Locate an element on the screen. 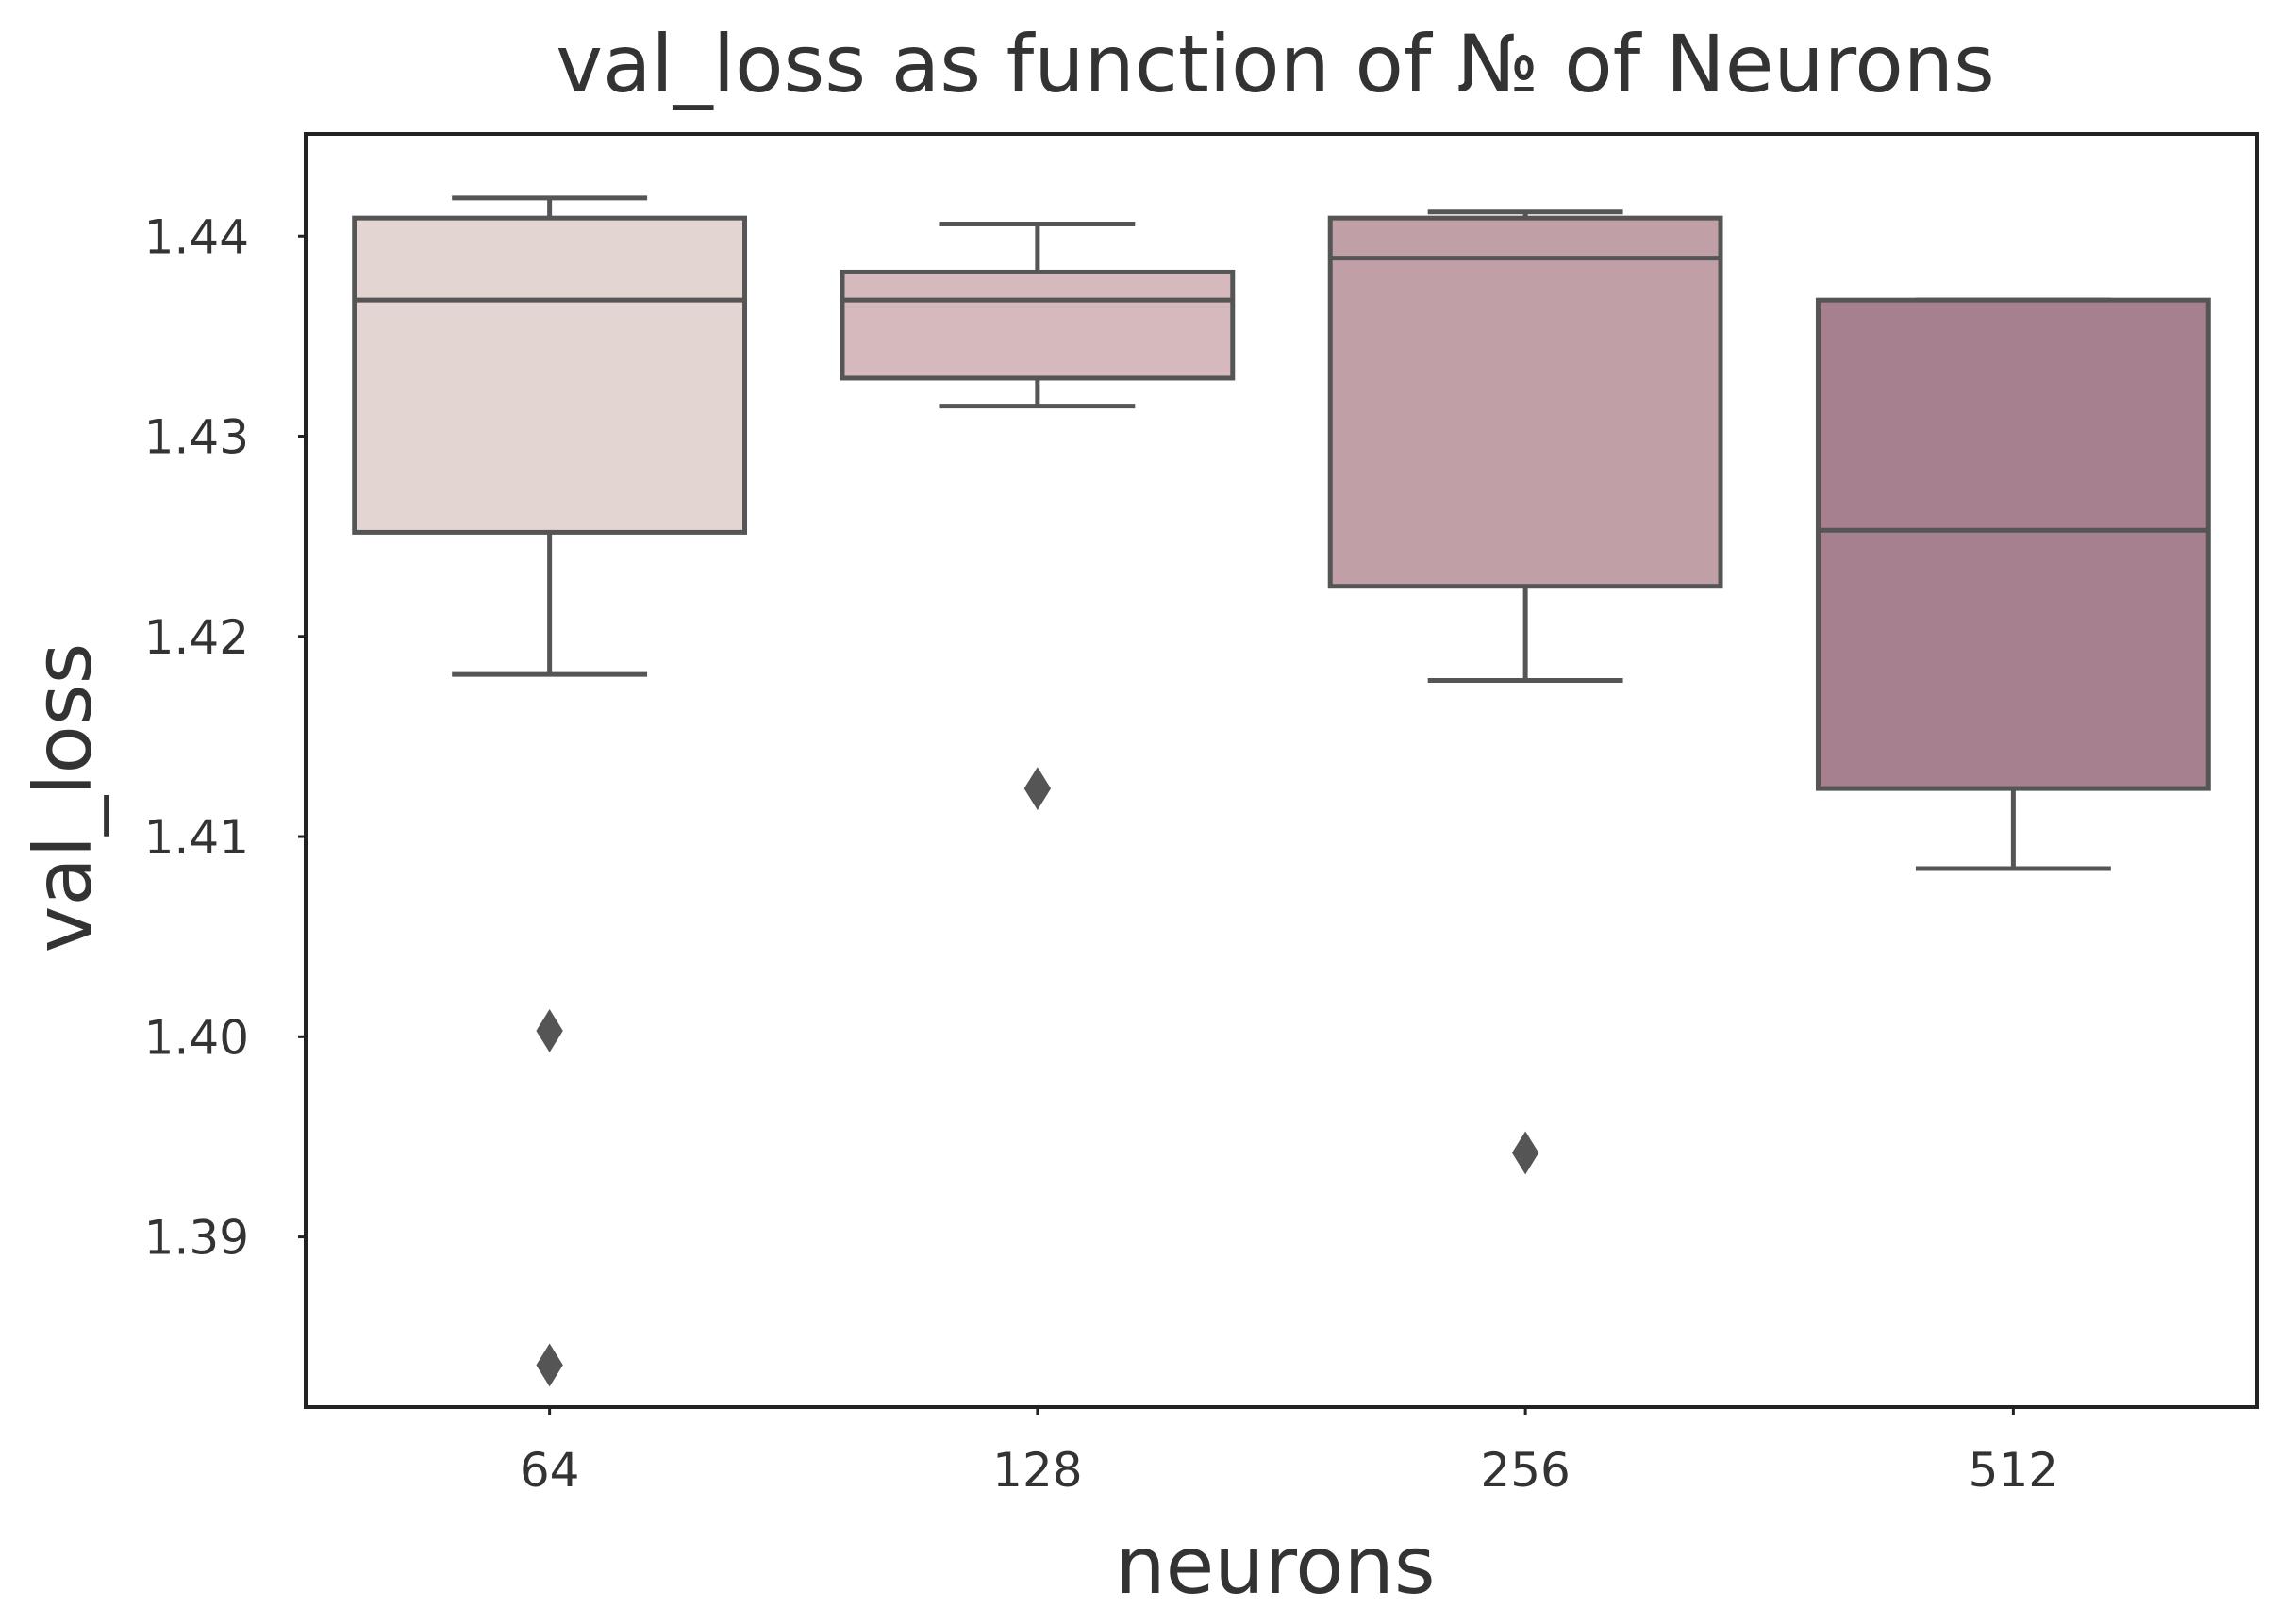  x-tick-label: 256 is located at coordinates (1525, 1470).